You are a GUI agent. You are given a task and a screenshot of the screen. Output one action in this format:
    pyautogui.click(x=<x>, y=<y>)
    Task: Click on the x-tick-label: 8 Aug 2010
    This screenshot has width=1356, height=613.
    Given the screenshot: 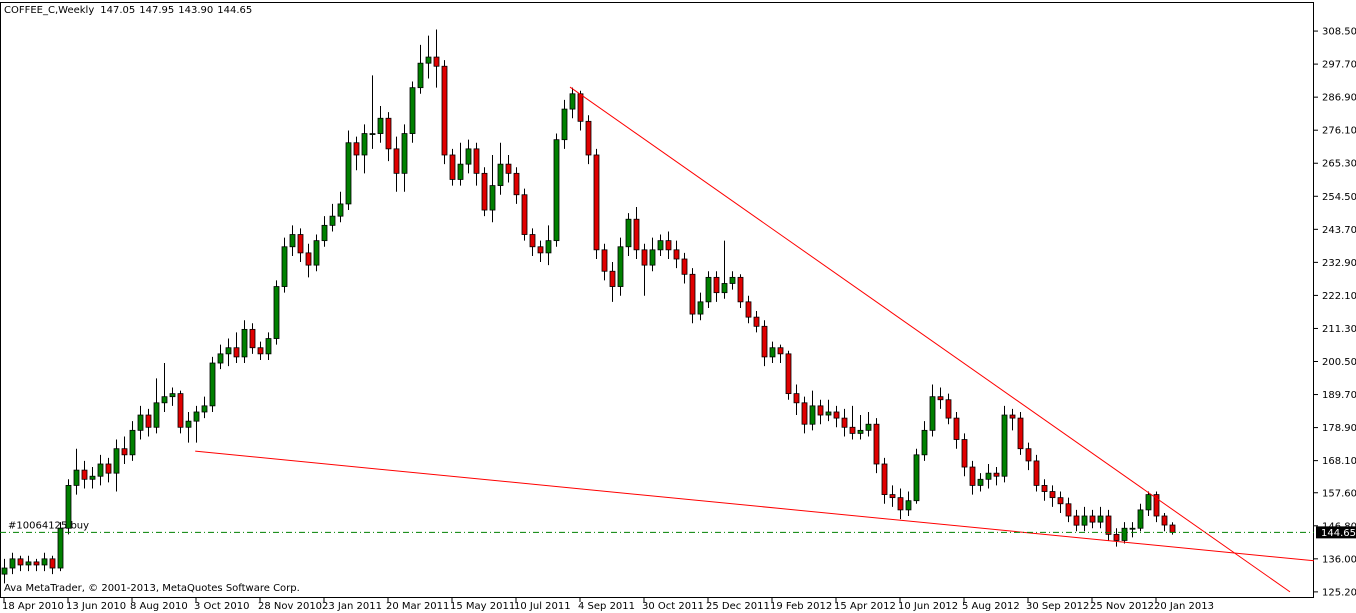 What is the action you would take?
    pyautogui.click(x=159, y=606)
    